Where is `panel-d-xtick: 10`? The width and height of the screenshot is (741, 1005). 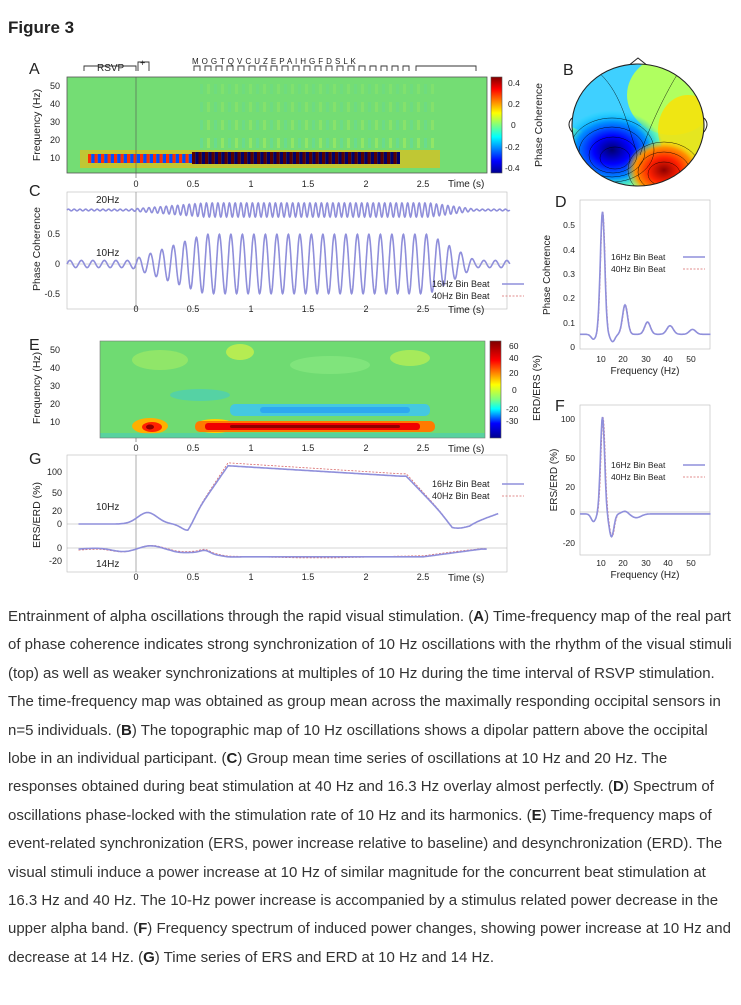 panel-d-xtick: 10 is located at coordinates (601, 359).